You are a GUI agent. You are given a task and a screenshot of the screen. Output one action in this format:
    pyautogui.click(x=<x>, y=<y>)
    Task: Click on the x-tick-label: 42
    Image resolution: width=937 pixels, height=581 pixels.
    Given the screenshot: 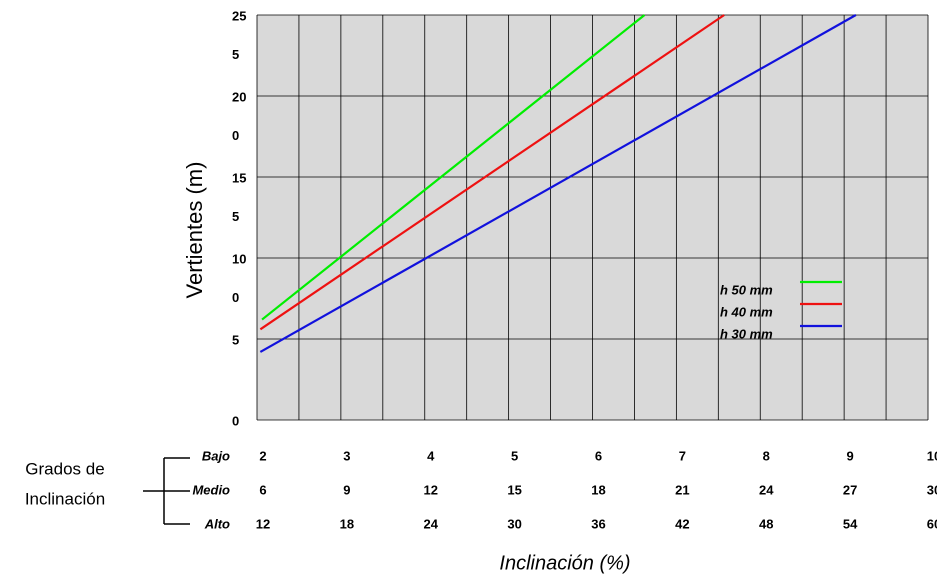 What is the action you would take?
    pyautogui.click(x=682, y=523)
    